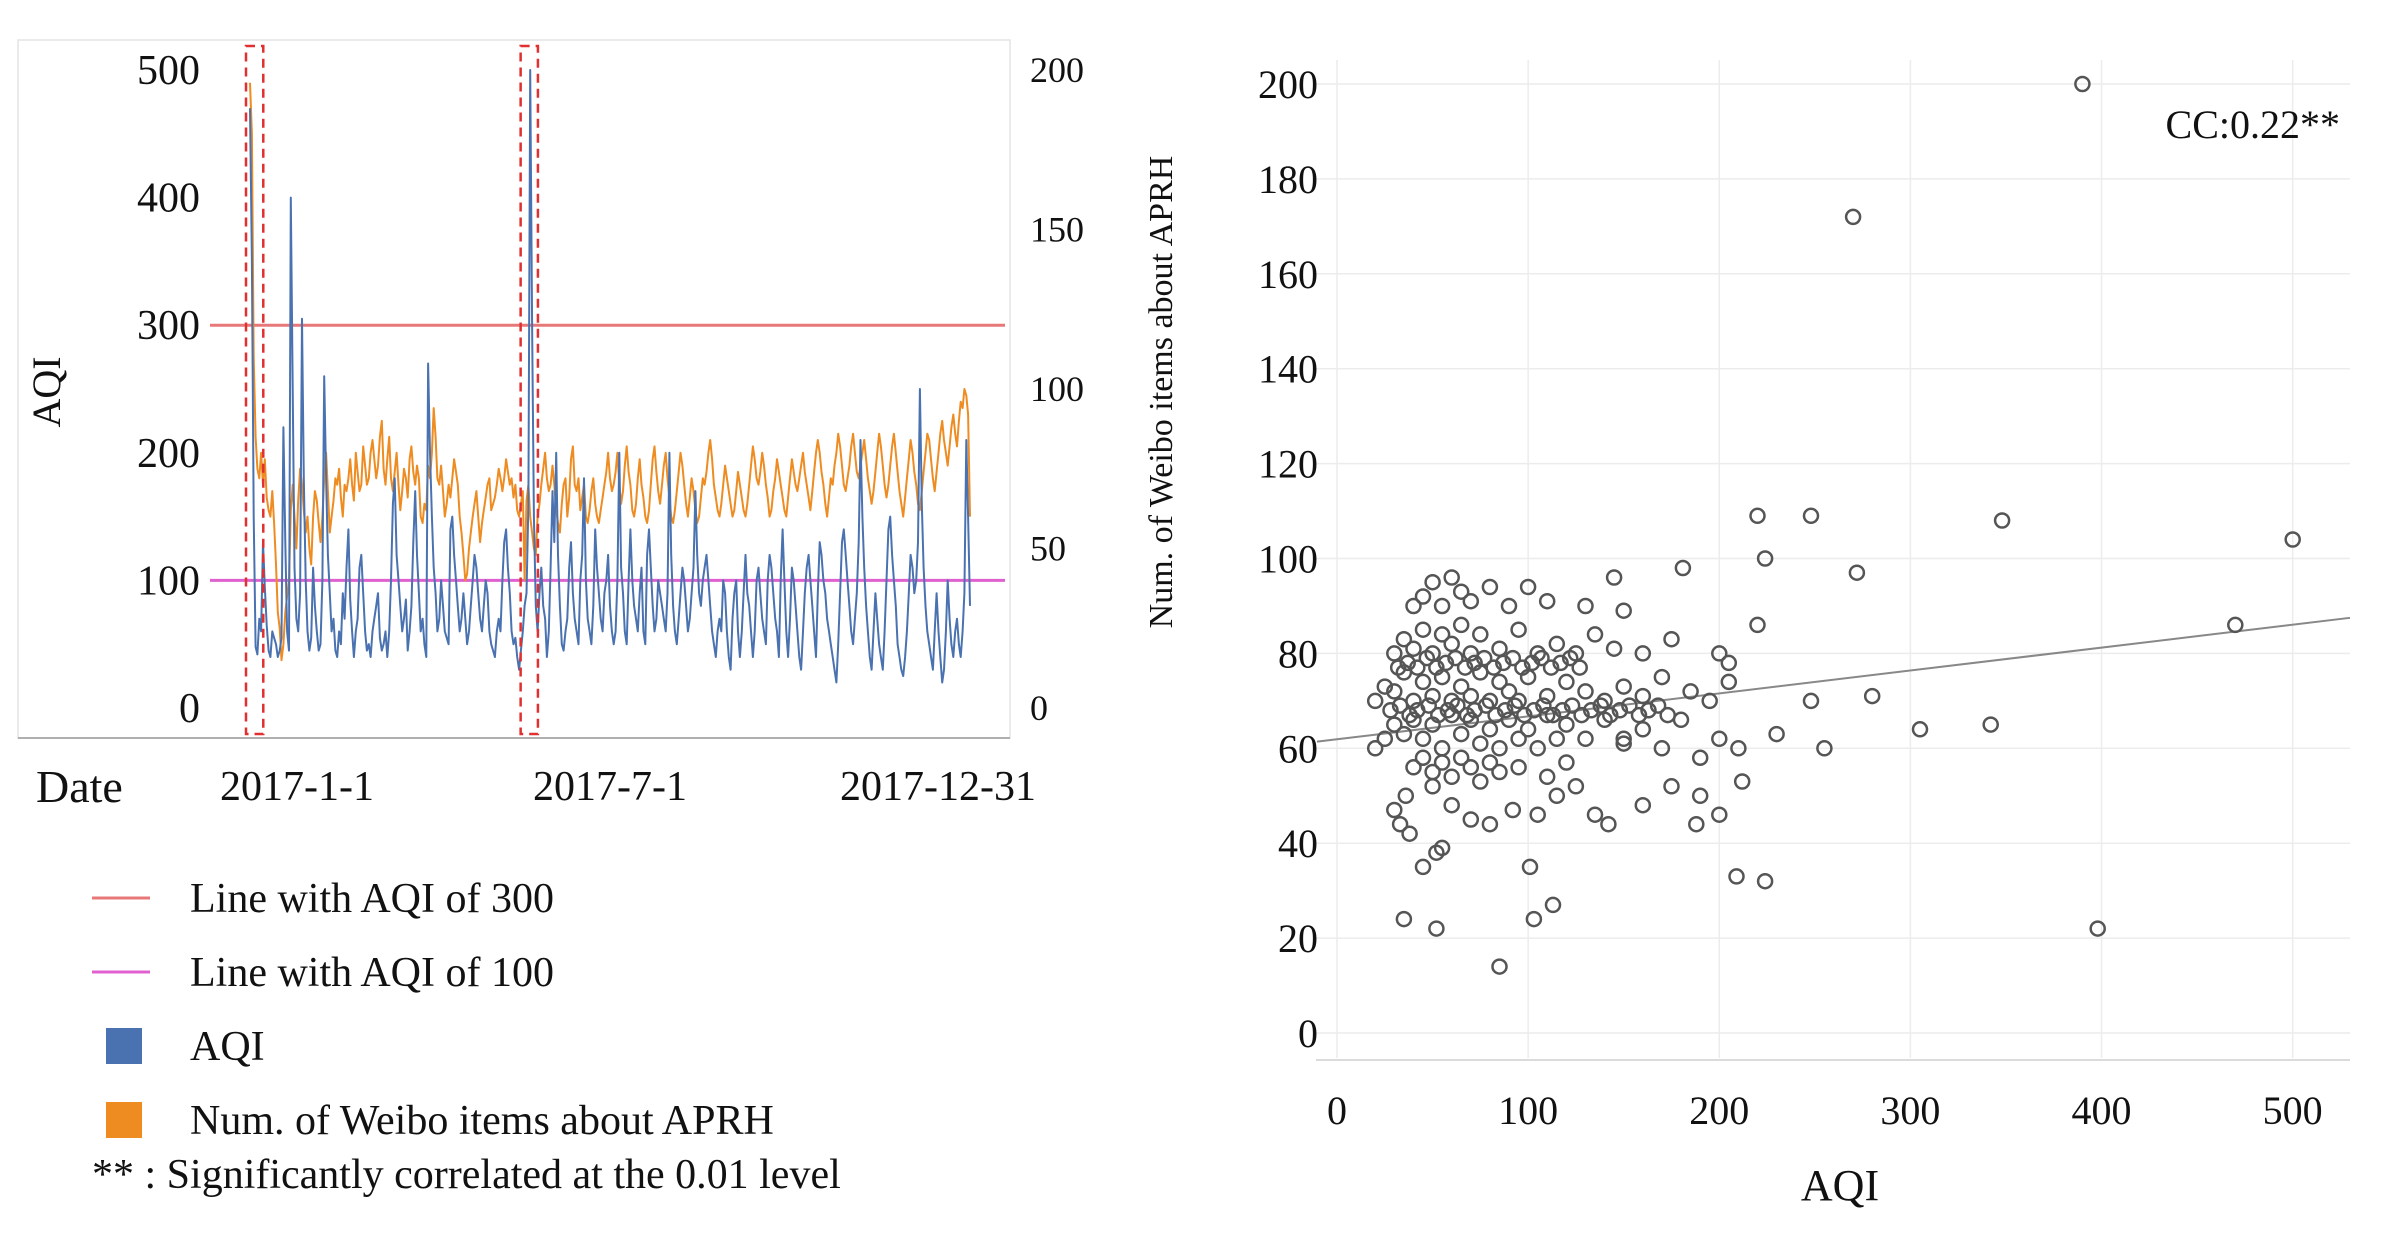 The image size is (2400, 1240). What do you see at coordinates (1298, 653) in the screenshot?
I see `scatter-y-tick-label: 80` at bounding box center [1298, 653].